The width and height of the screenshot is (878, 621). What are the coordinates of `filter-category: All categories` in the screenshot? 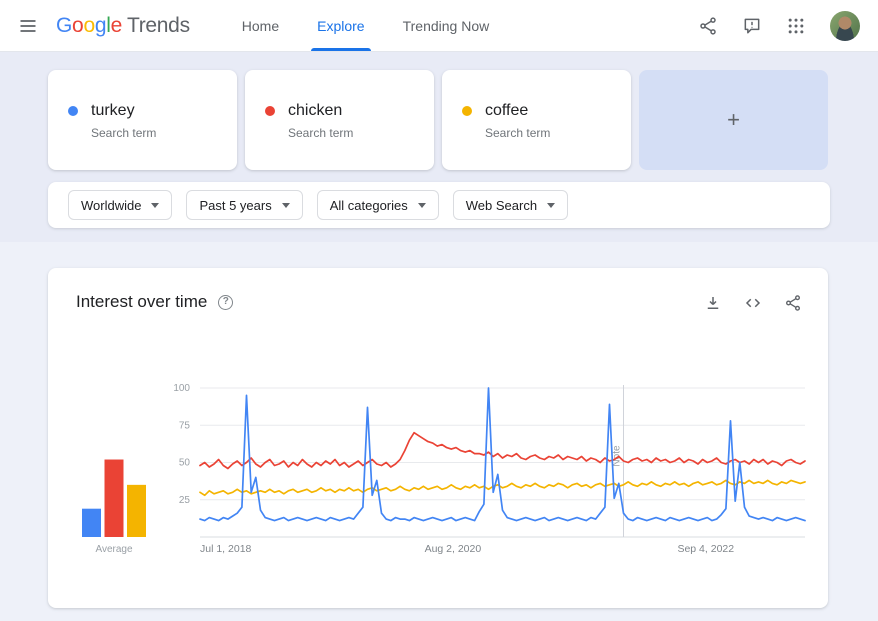 It's located at (377, 205).